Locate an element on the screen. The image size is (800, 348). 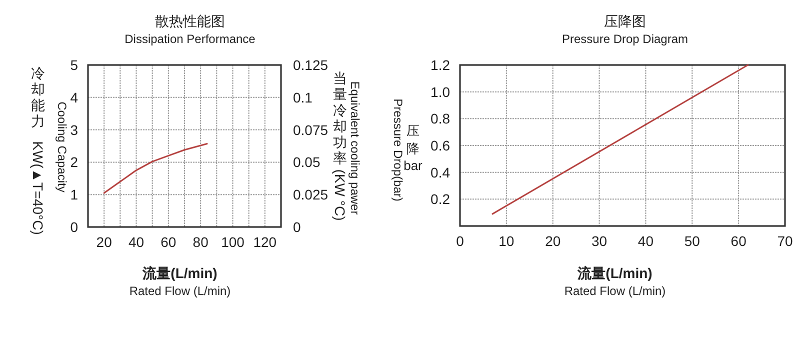
x-tick-label: 120 is located at coordinates (265, 242).